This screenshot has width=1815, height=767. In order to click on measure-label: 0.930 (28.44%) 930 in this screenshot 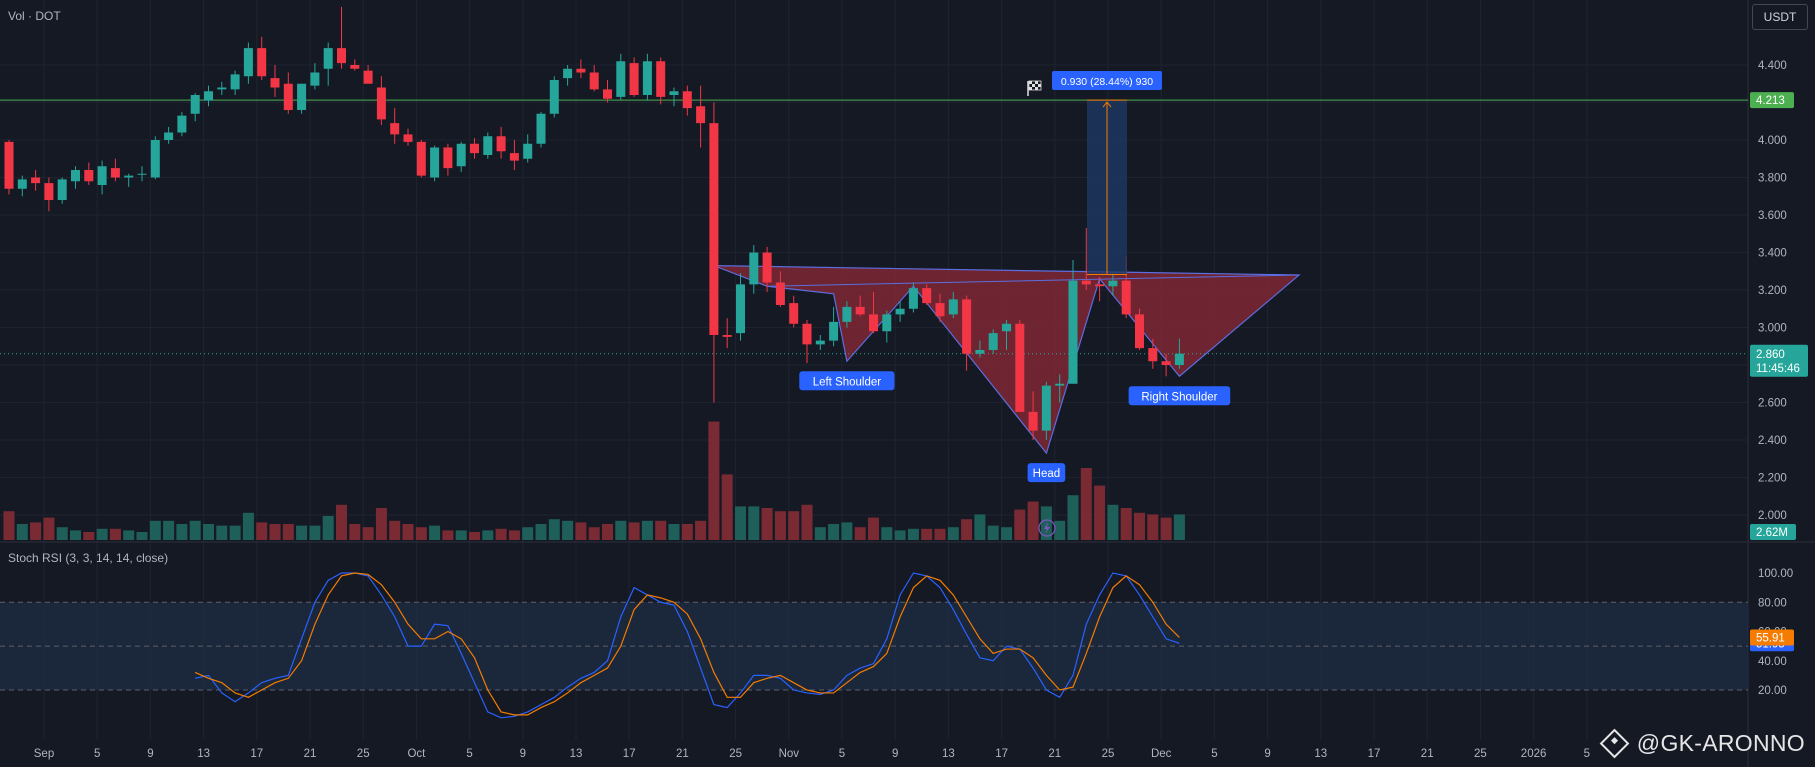, I will do `click(1107, 80)`.